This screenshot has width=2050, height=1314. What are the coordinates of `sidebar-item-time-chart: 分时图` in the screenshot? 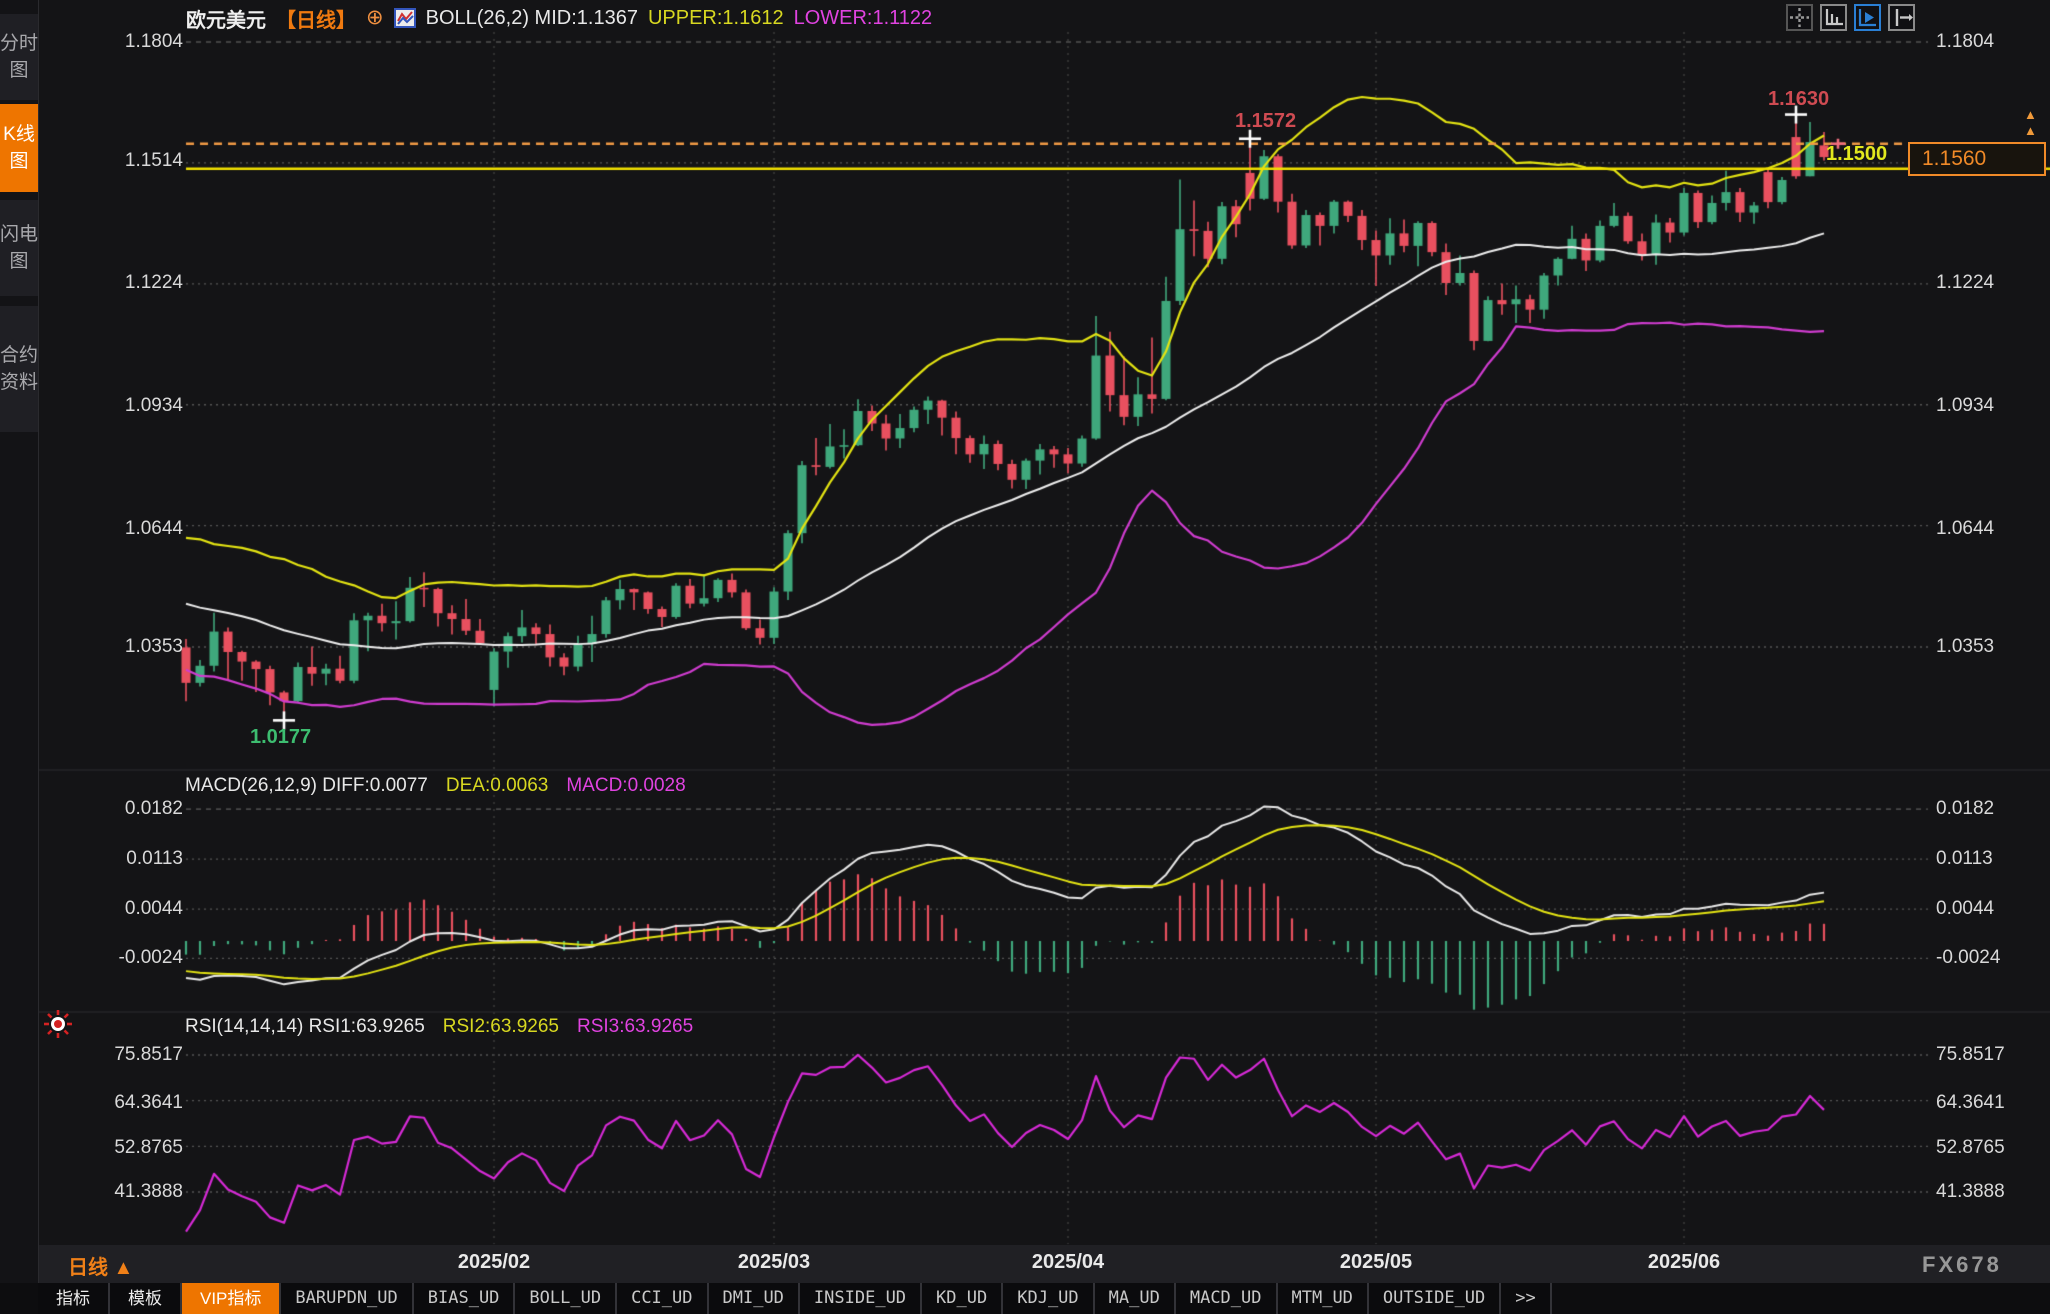 It's located at (19, 57).